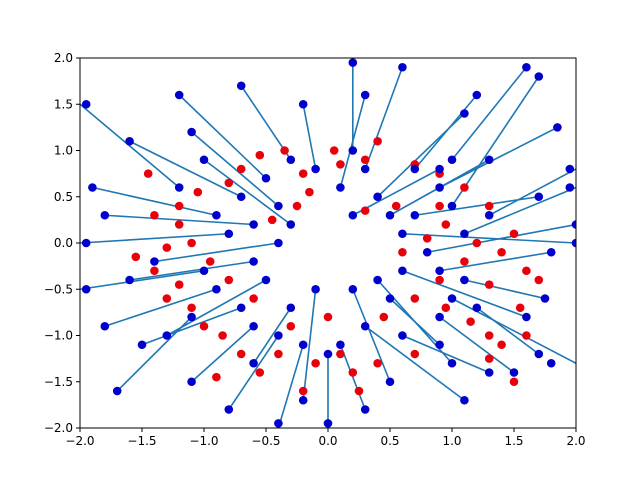  What do you see at coordinates (63, 58) in the screenshot?
I see `y-tick-label: 2.0` at bounding box center [63, 58].